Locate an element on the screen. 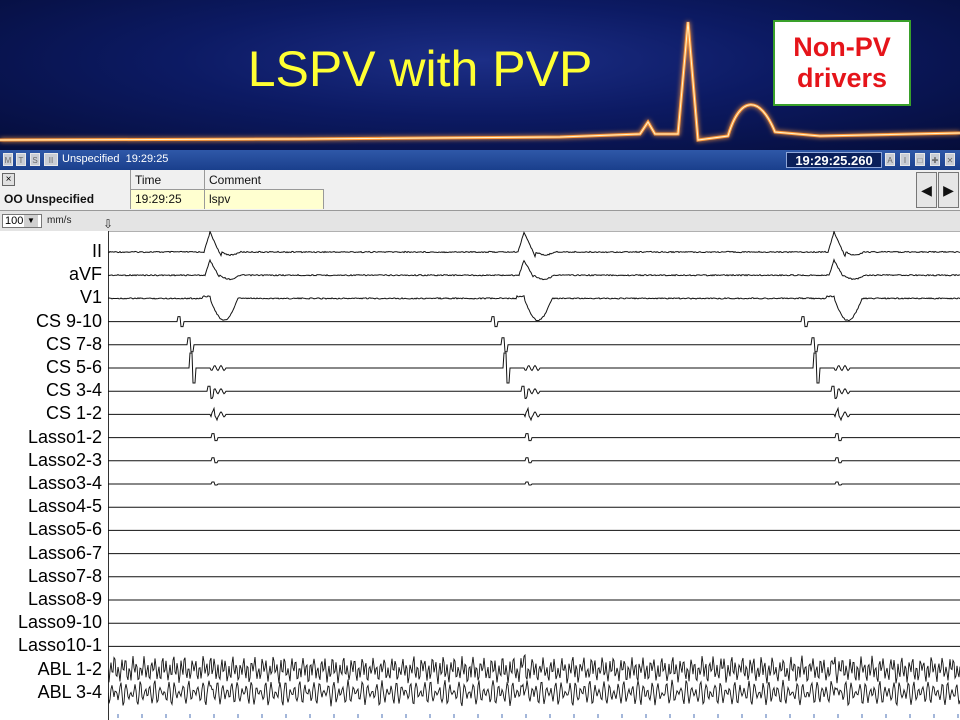 The image size is (960, 720). lead-label: aVF is located at coordinates (85, 274).